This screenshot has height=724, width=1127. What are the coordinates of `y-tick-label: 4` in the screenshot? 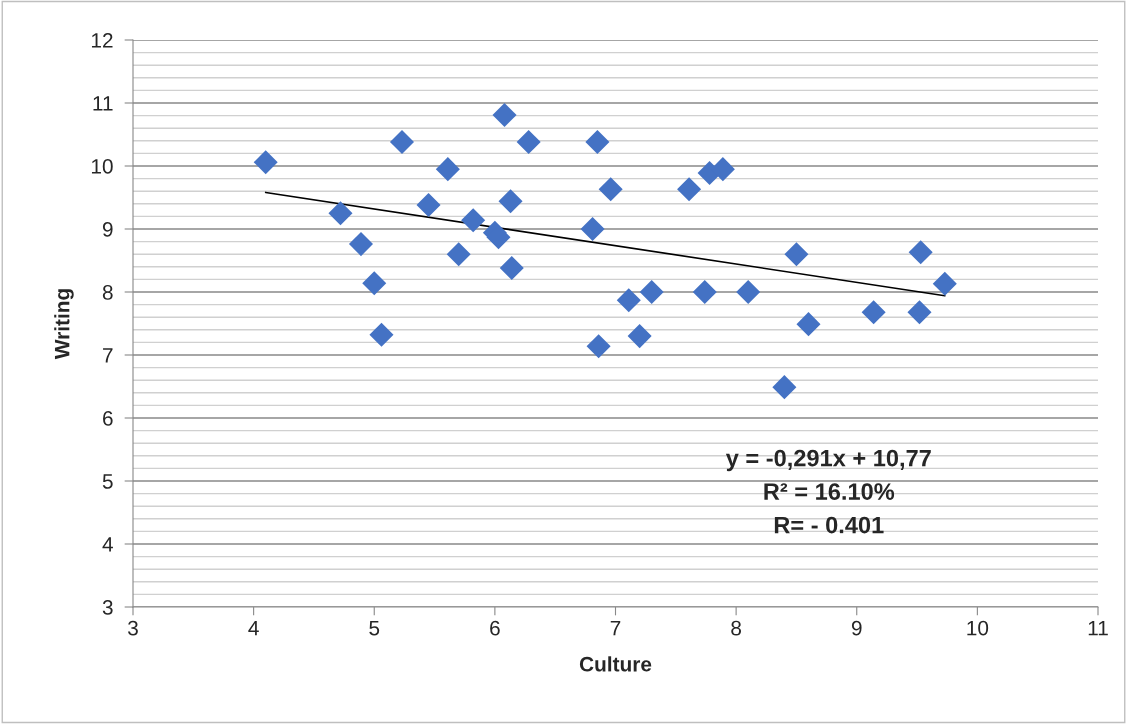 It's located at (107, 544).